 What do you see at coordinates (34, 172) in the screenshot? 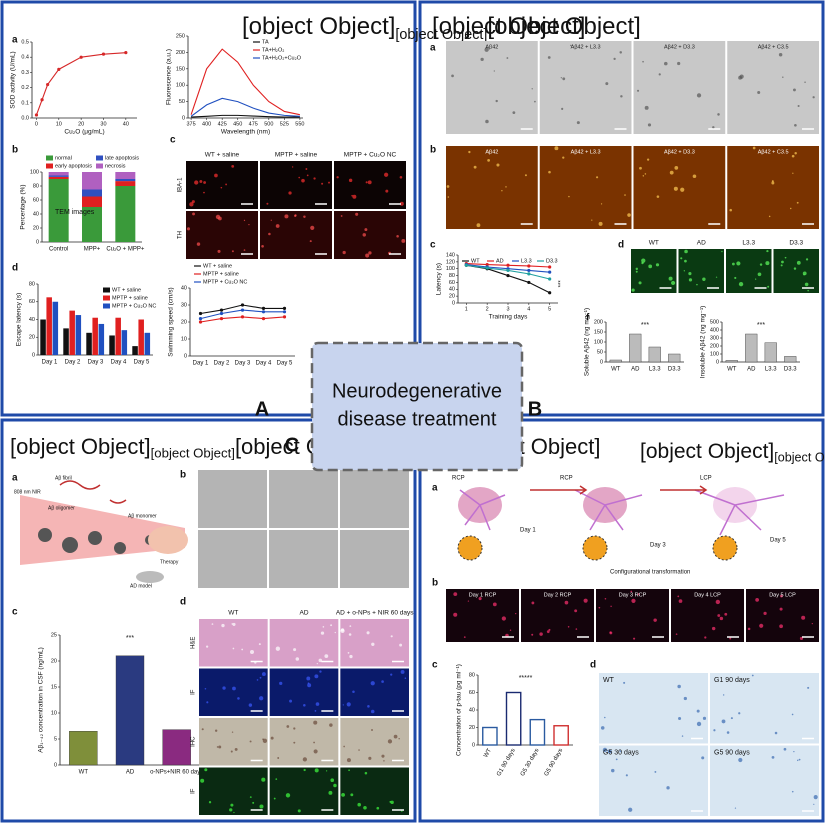
I see `y-tick-label: 100` at bounding box center [34, 172].